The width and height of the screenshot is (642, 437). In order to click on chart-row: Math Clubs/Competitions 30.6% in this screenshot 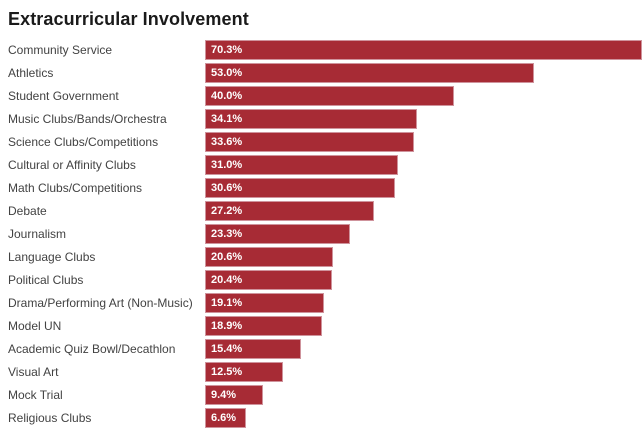, I will do `click(321, 188)`.